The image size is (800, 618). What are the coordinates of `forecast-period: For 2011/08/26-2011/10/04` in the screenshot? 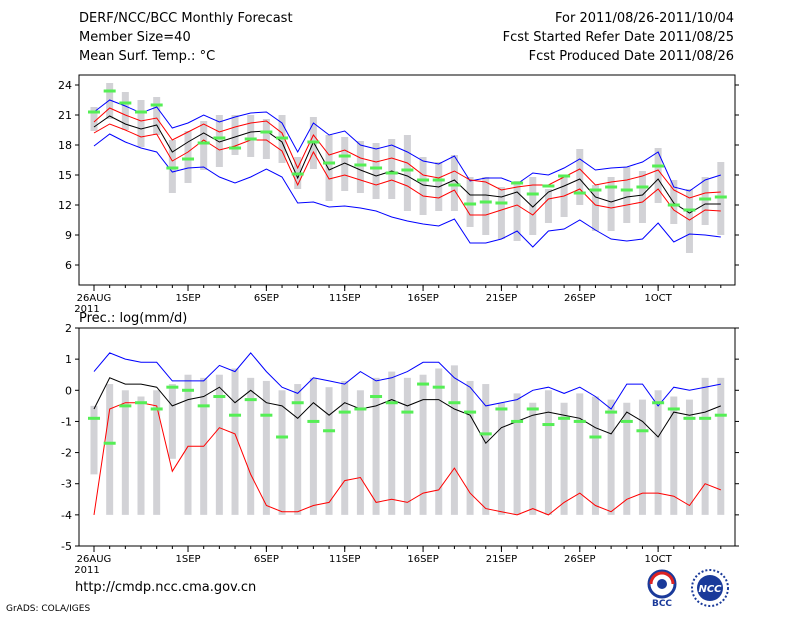 It's located at (644, 18).